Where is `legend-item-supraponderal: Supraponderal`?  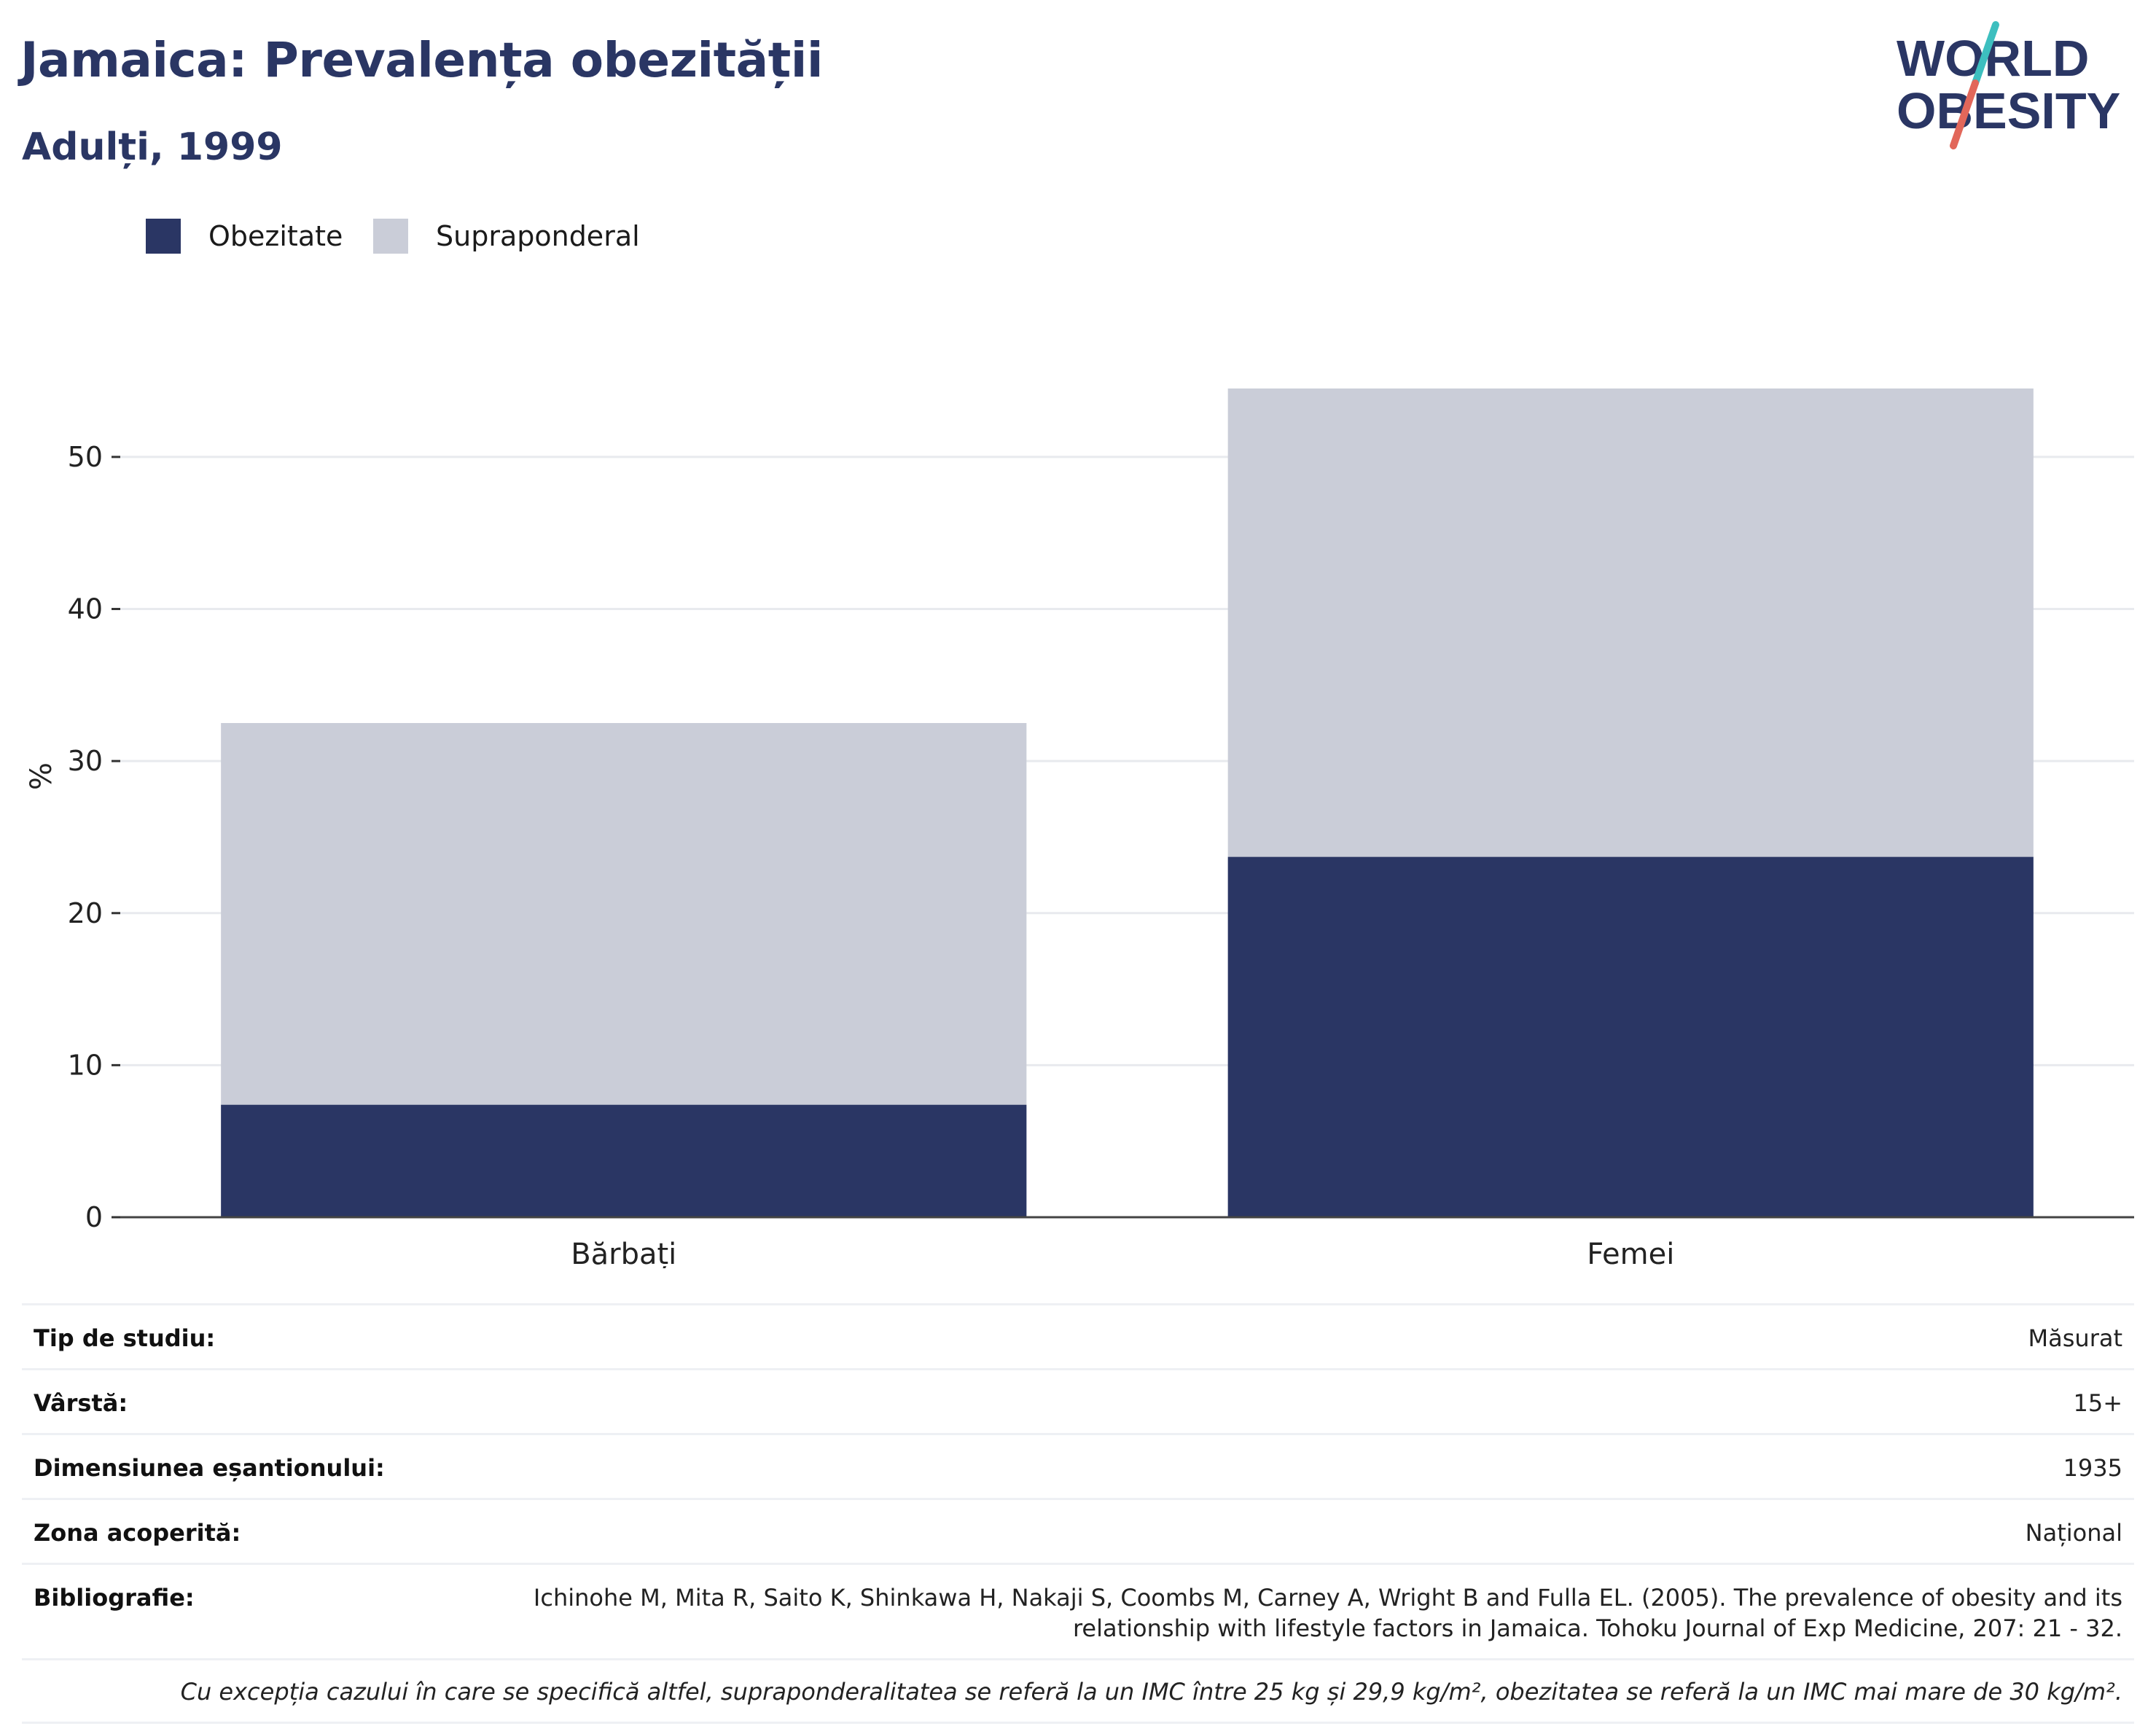 legend-item-supraponderal: Supraponderal is located at coordinates (506, 236).